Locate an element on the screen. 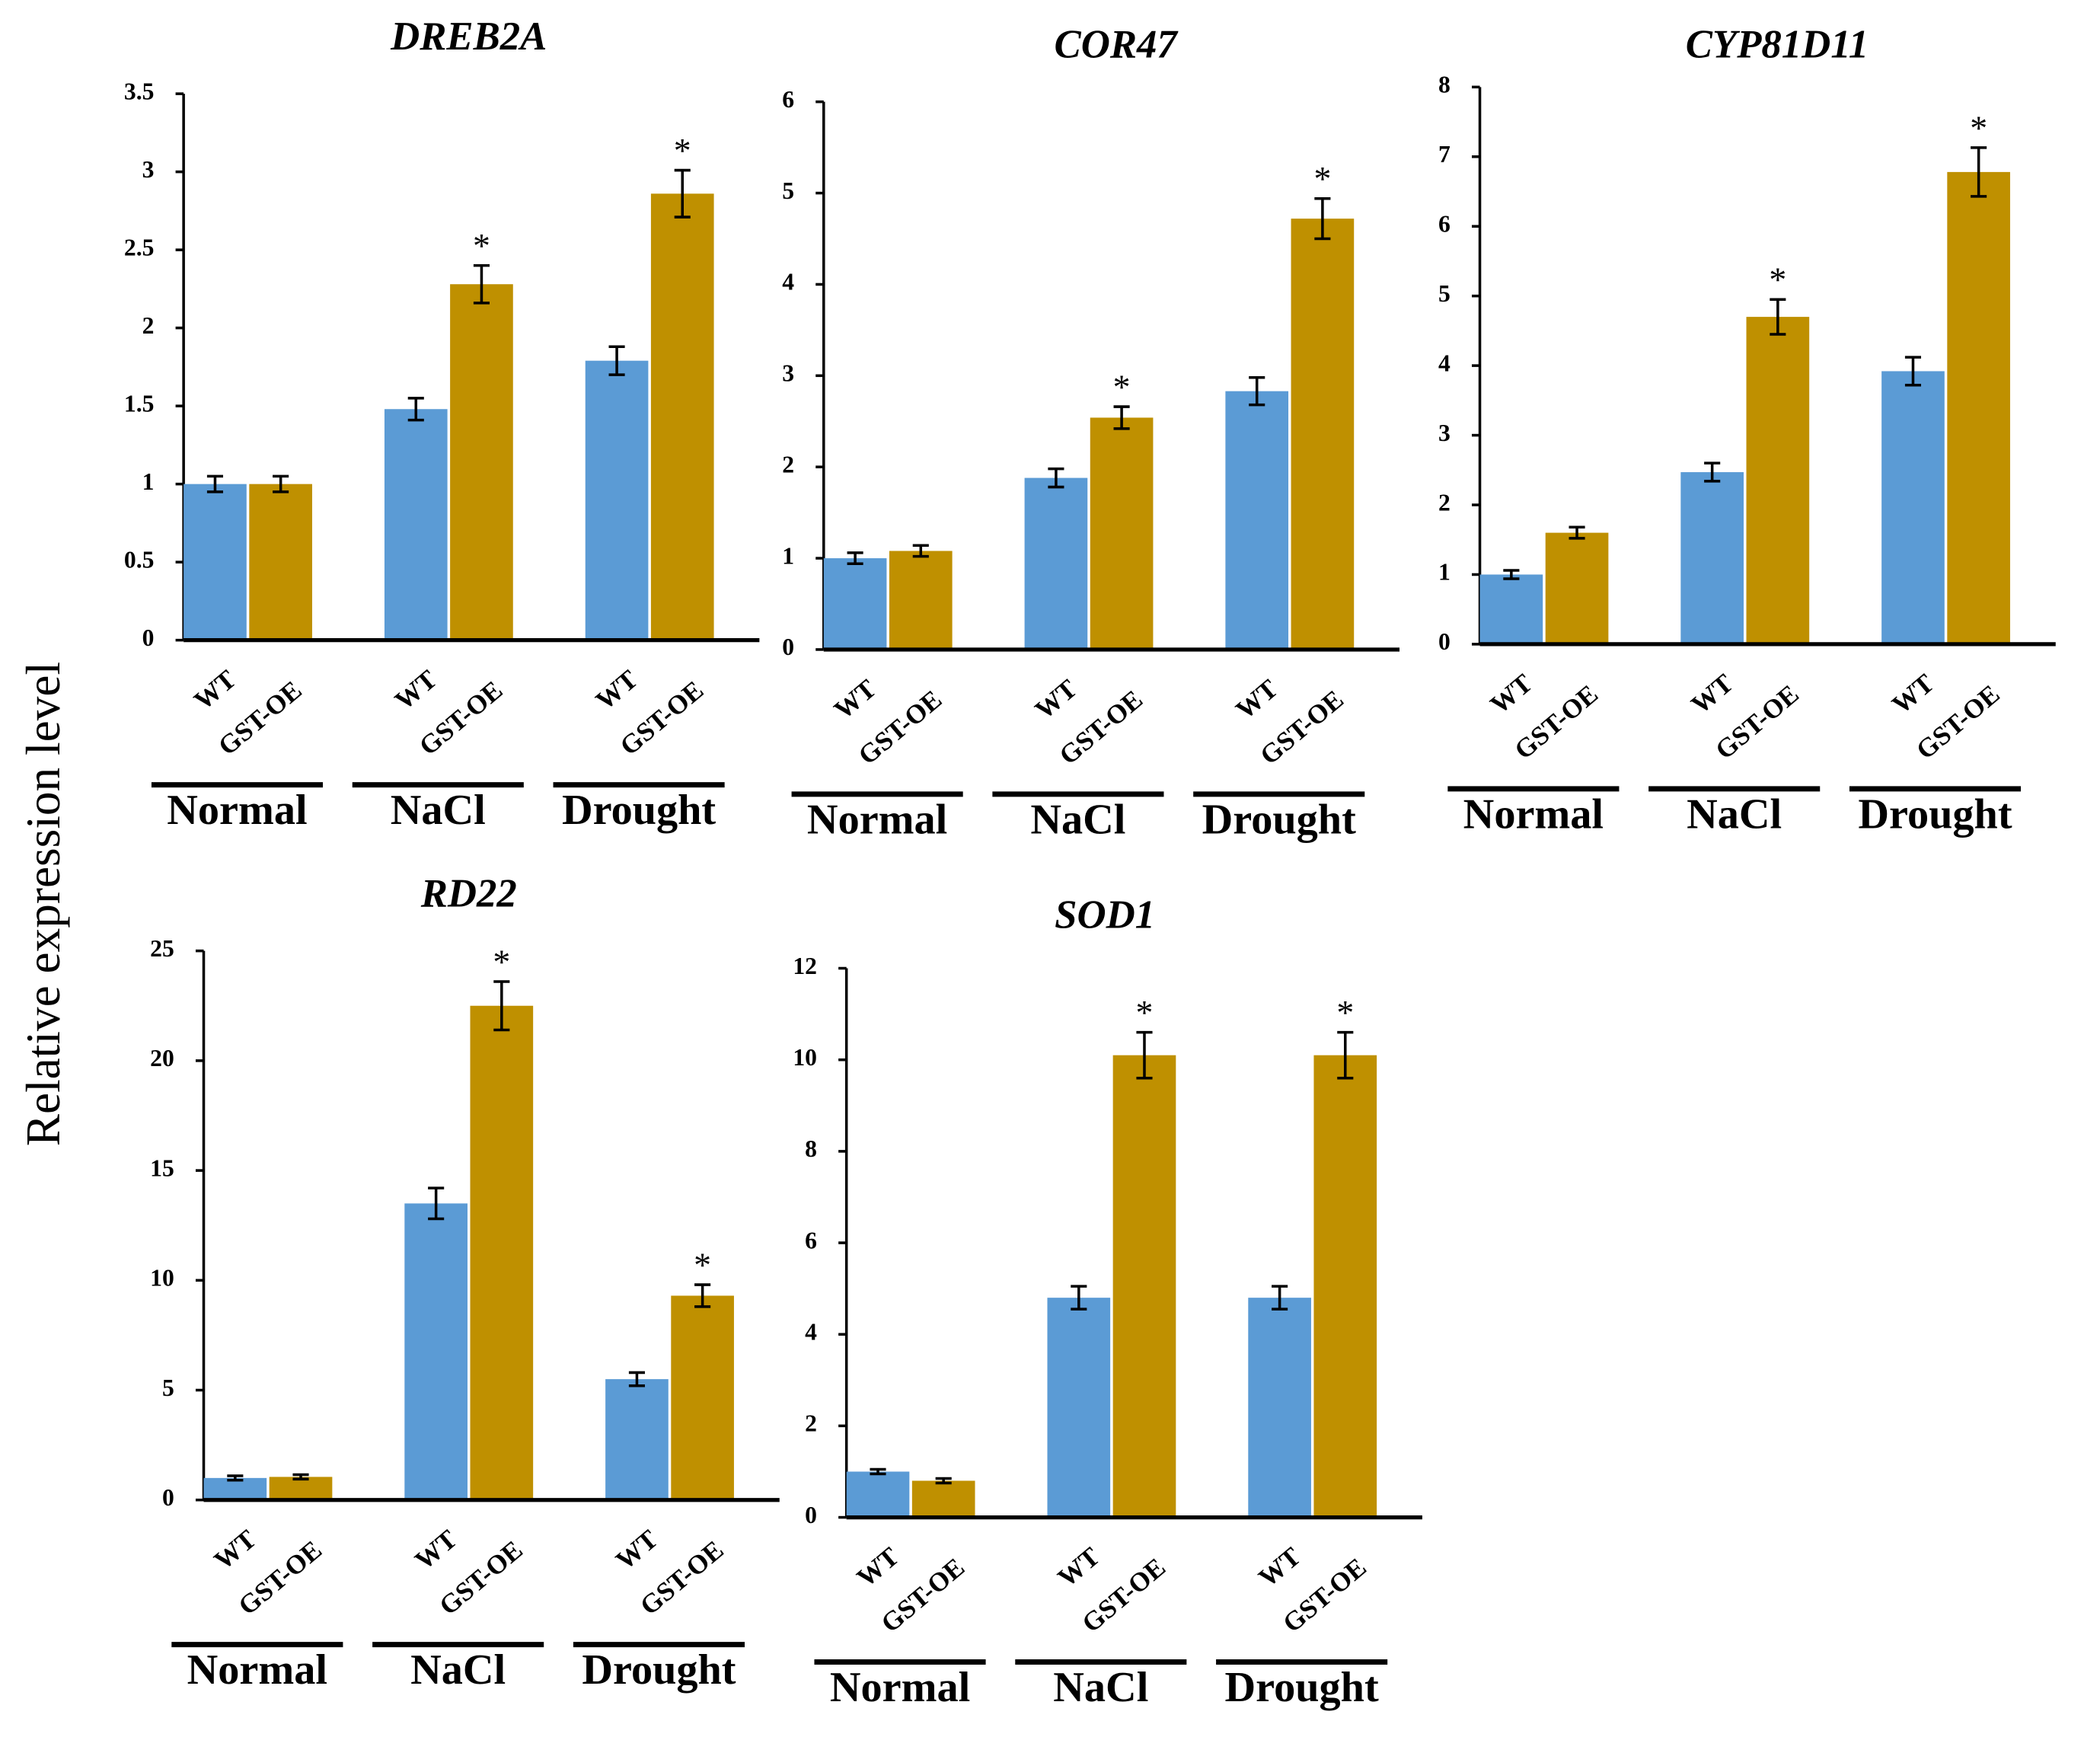 The image size is (2100, 1737). y-tick-label: 0.5 is located at coordinates (139, 559).